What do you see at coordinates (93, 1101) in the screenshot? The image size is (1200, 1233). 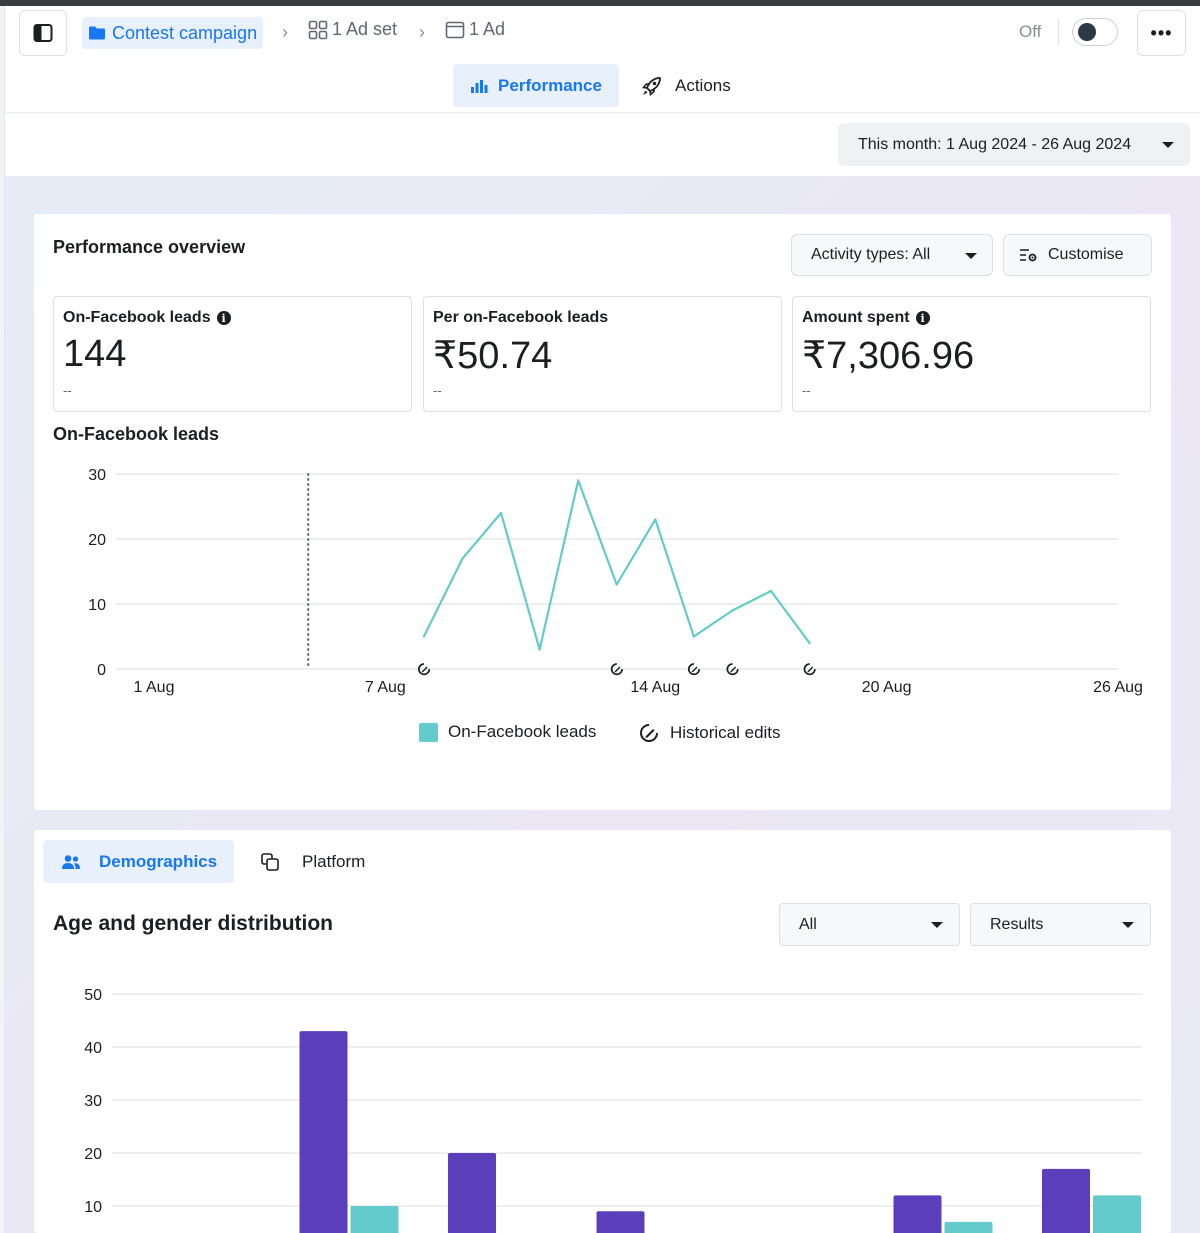 I see `y-tick-label: 30` at bounding box center [93, 1101].